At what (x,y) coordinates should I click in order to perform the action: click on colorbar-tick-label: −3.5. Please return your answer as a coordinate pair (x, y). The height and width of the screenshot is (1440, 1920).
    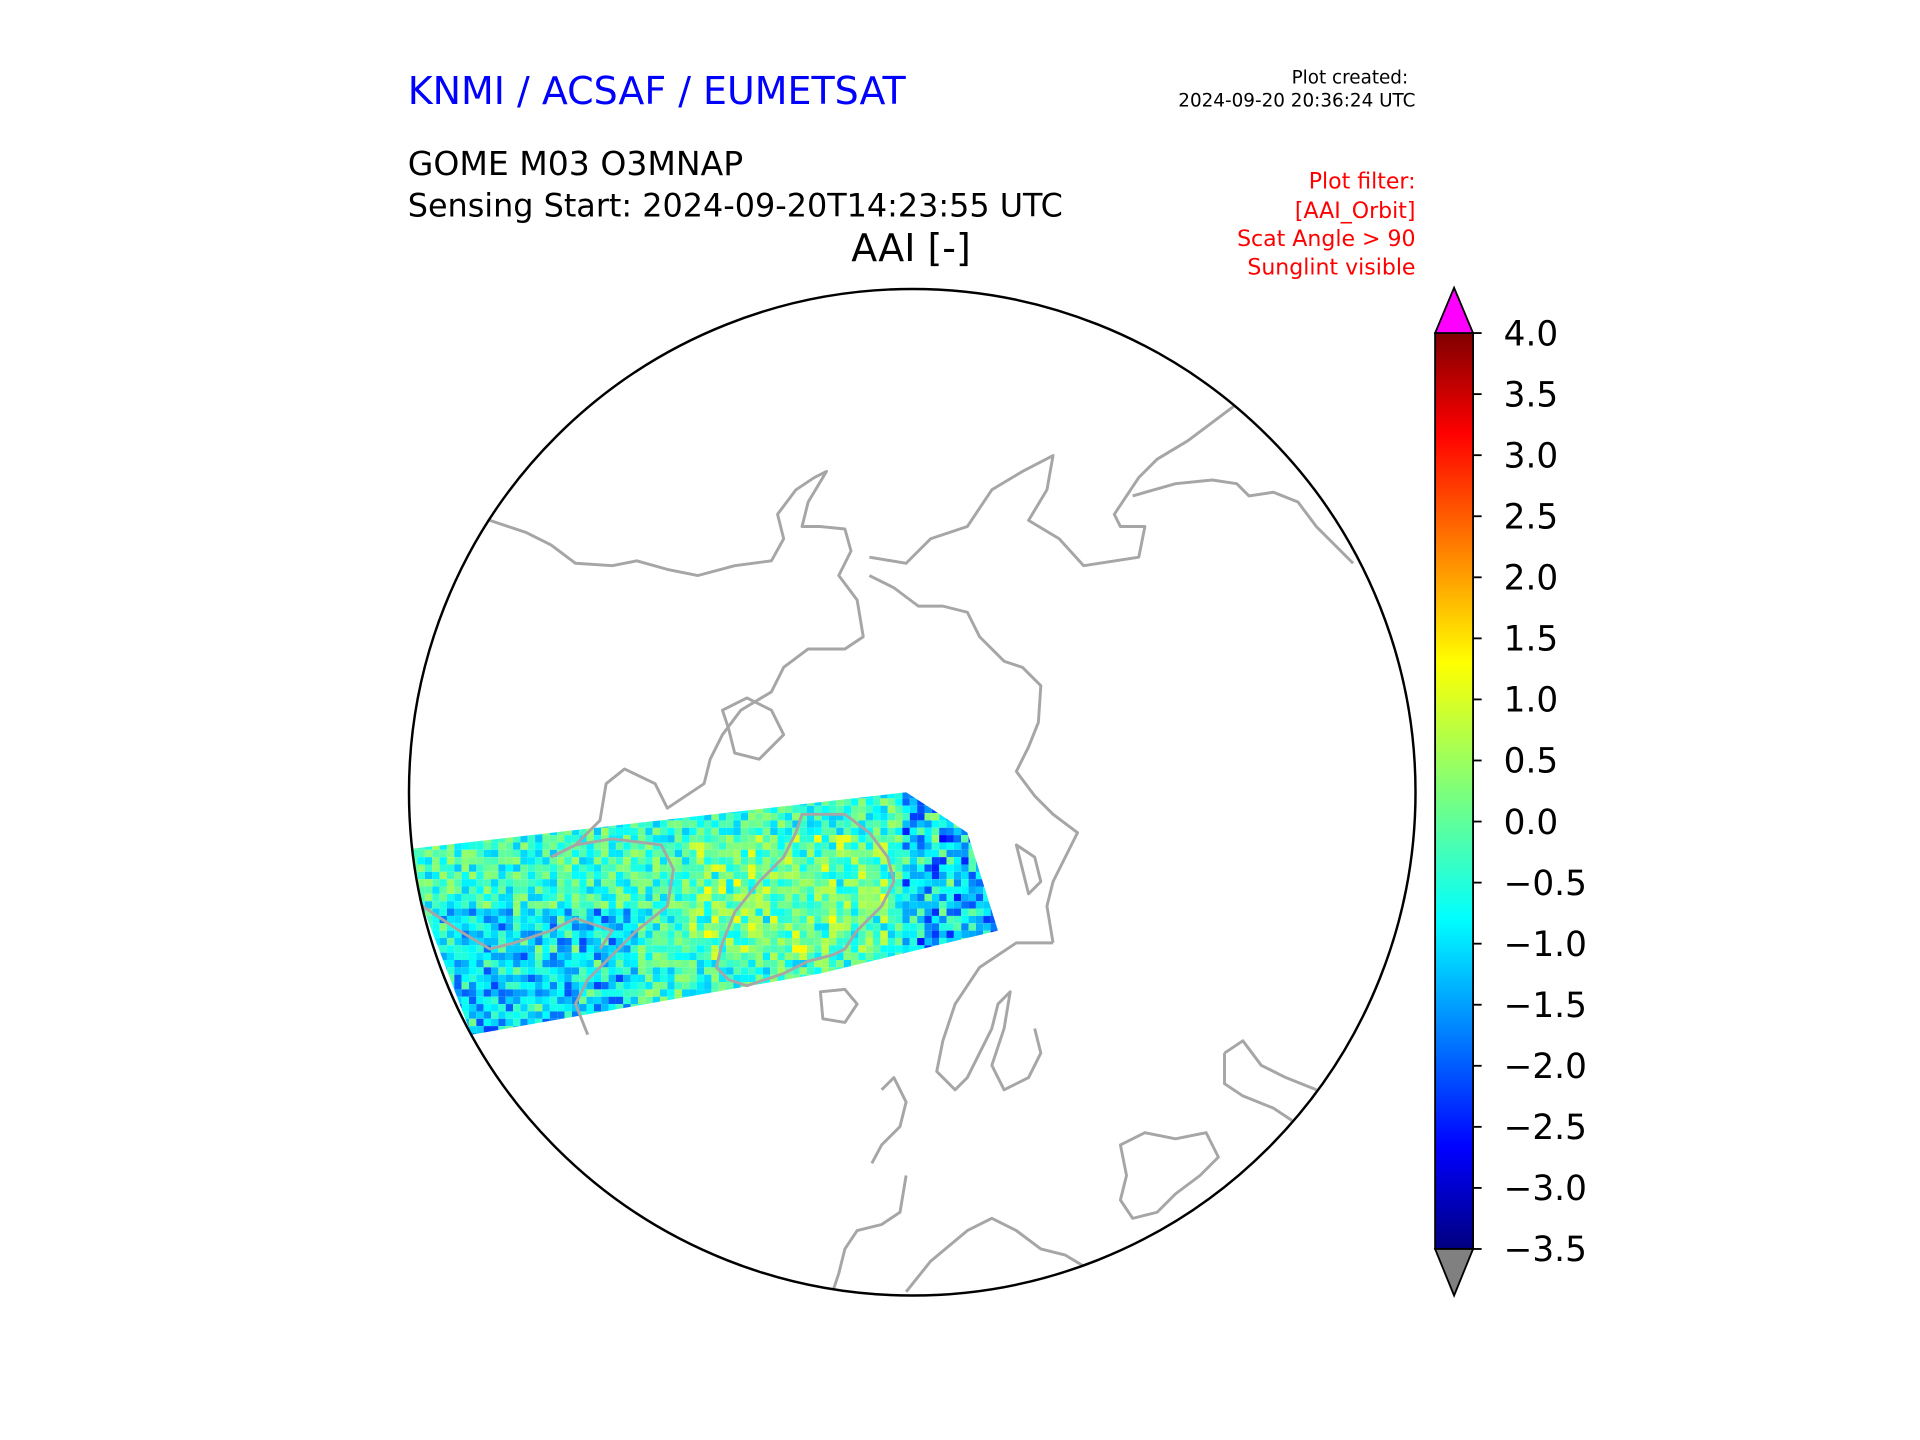
    Looking at the image, I should click on (1545, 1250).